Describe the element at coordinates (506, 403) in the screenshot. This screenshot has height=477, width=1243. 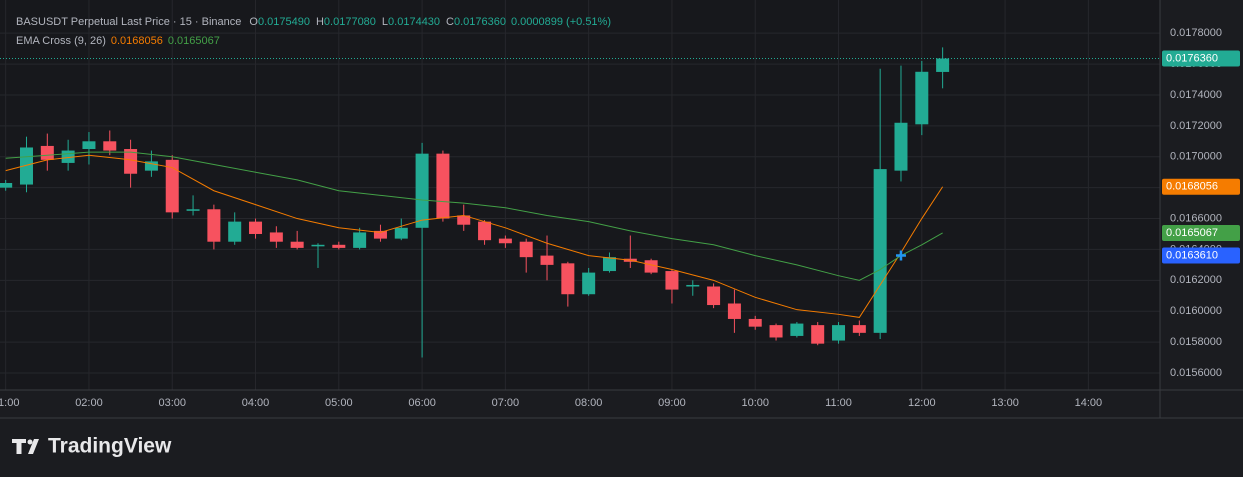
I see `x-tick-label: 07:00` at that location.